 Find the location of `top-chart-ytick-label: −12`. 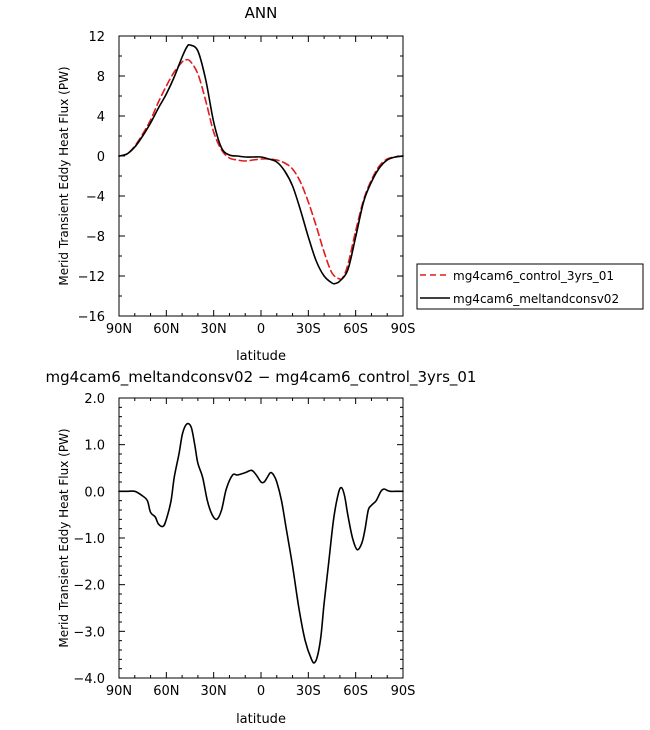

top-chart-ytick-label: −12 is located at coordinates (91, 277).